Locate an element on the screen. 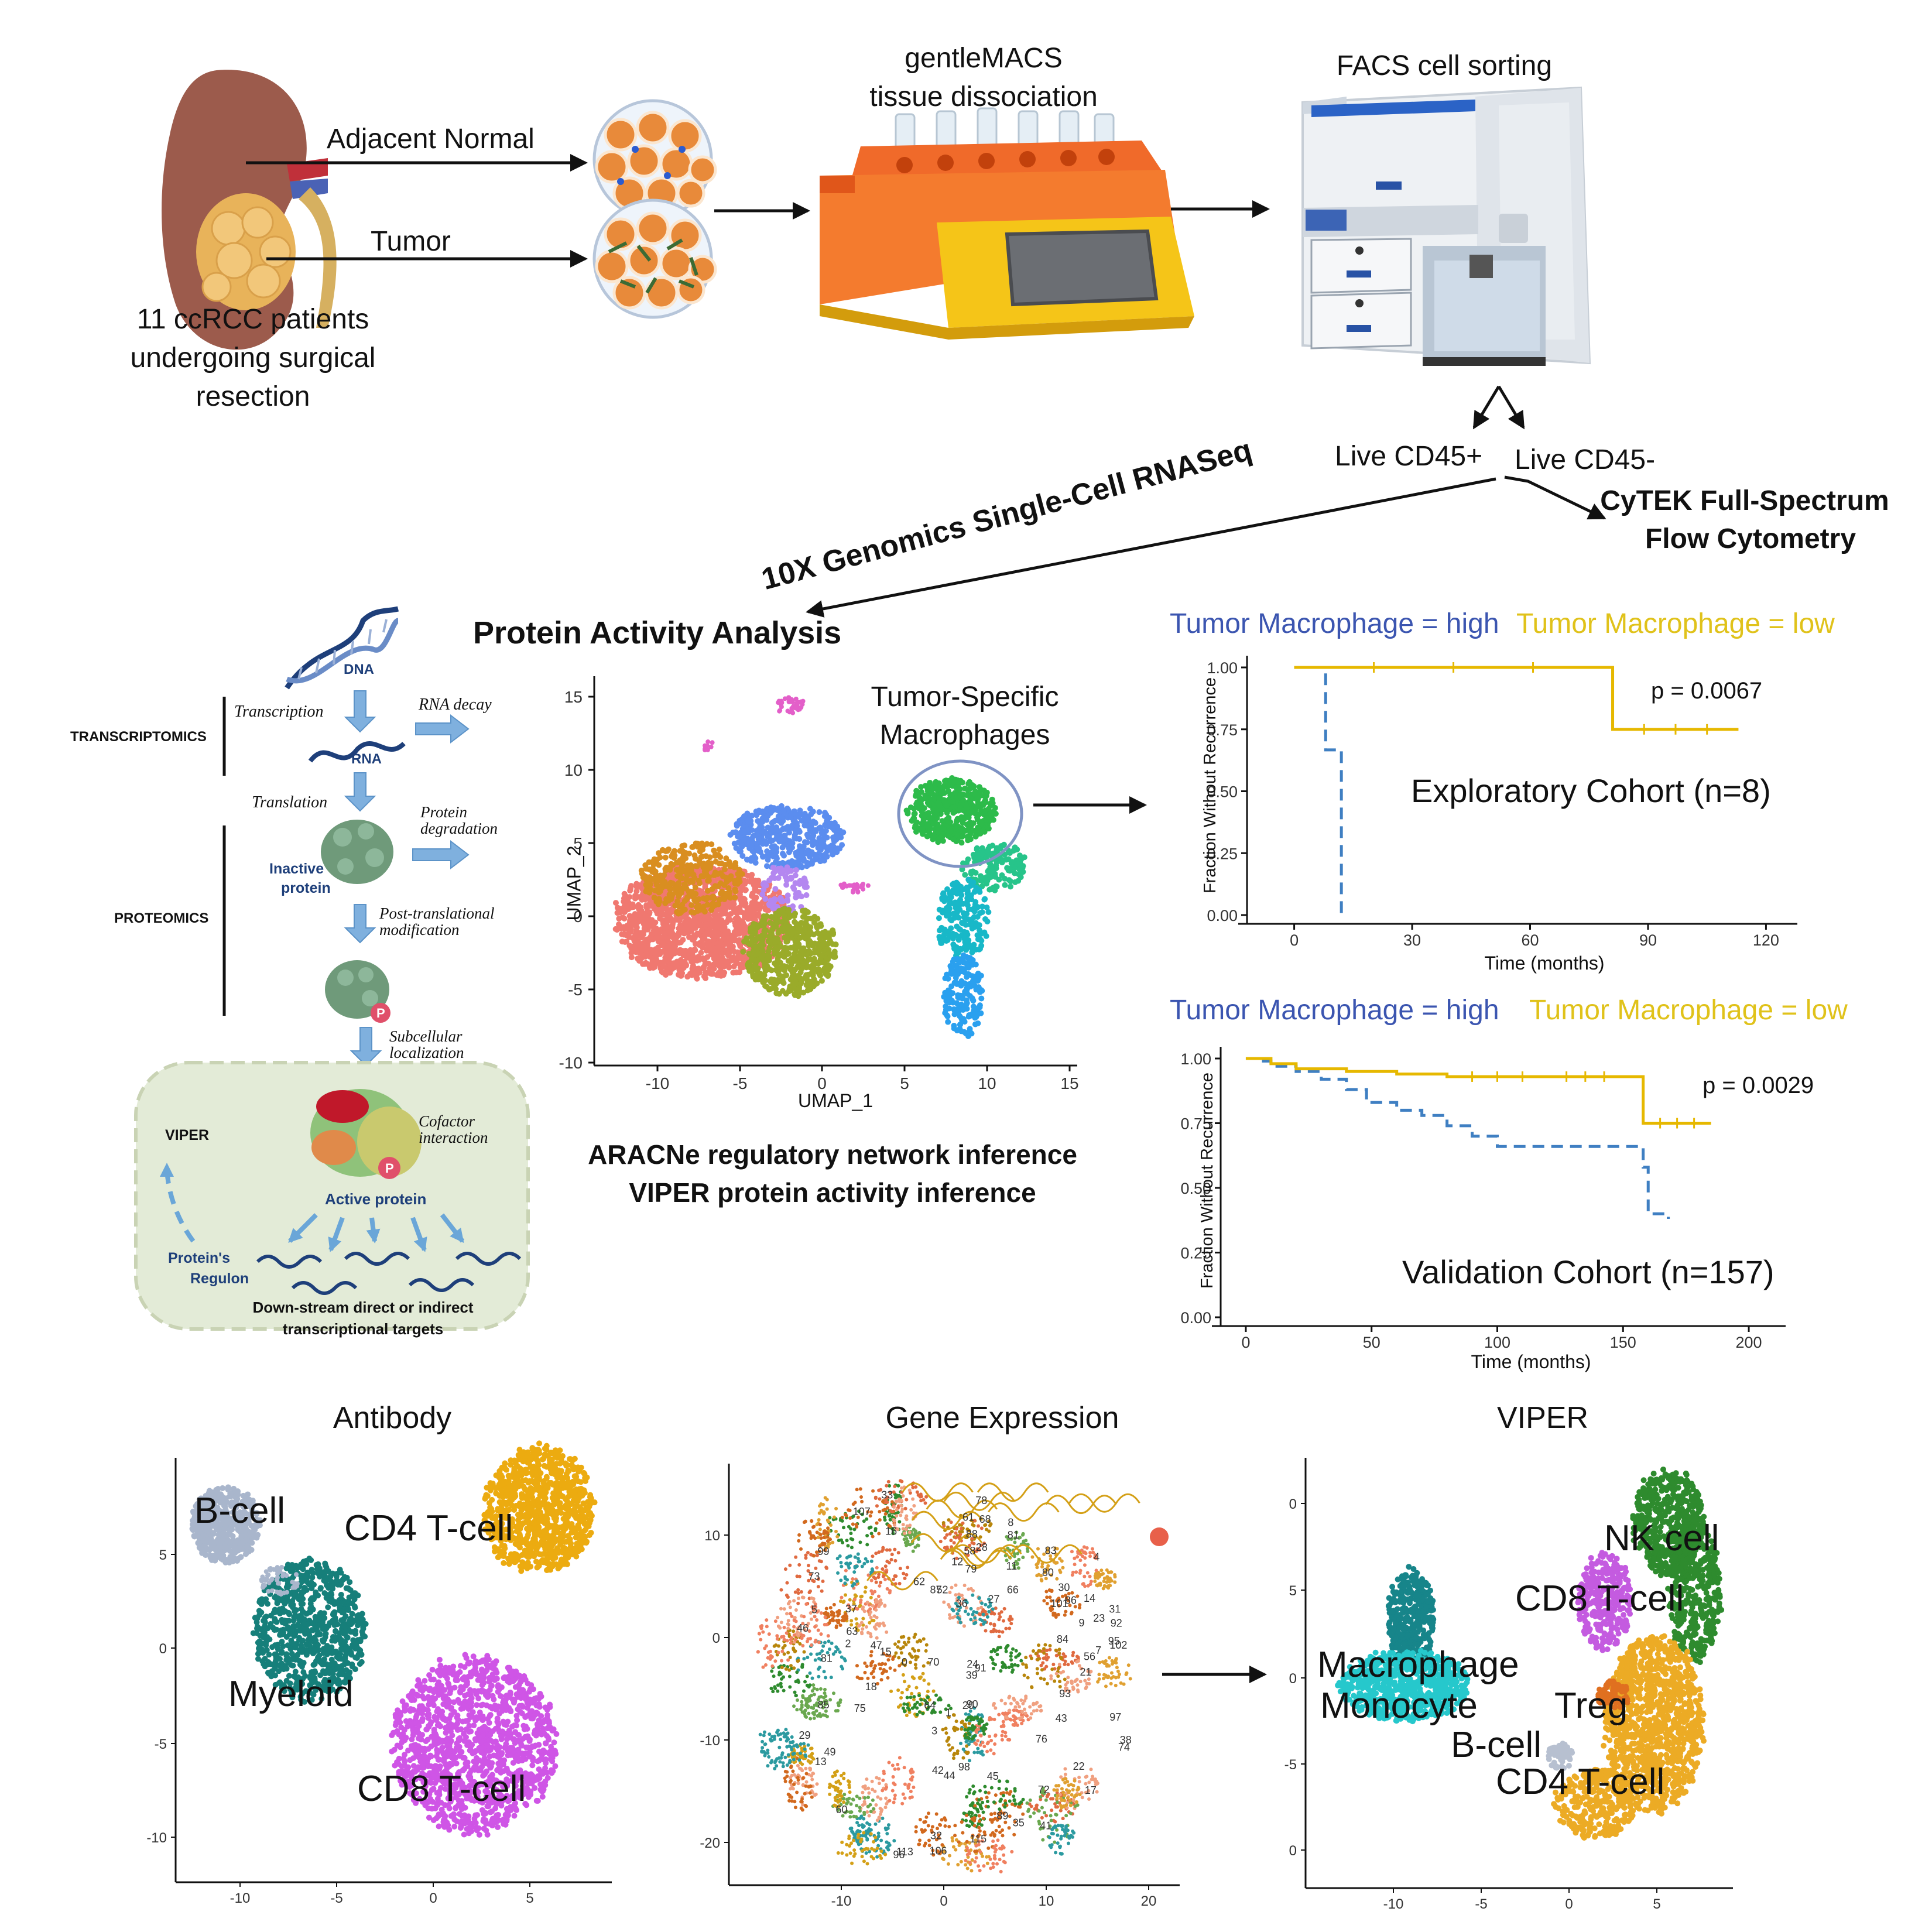  cytek-label-1: CyTEK Full-Spectrum is located at coordinates (1744, 500).